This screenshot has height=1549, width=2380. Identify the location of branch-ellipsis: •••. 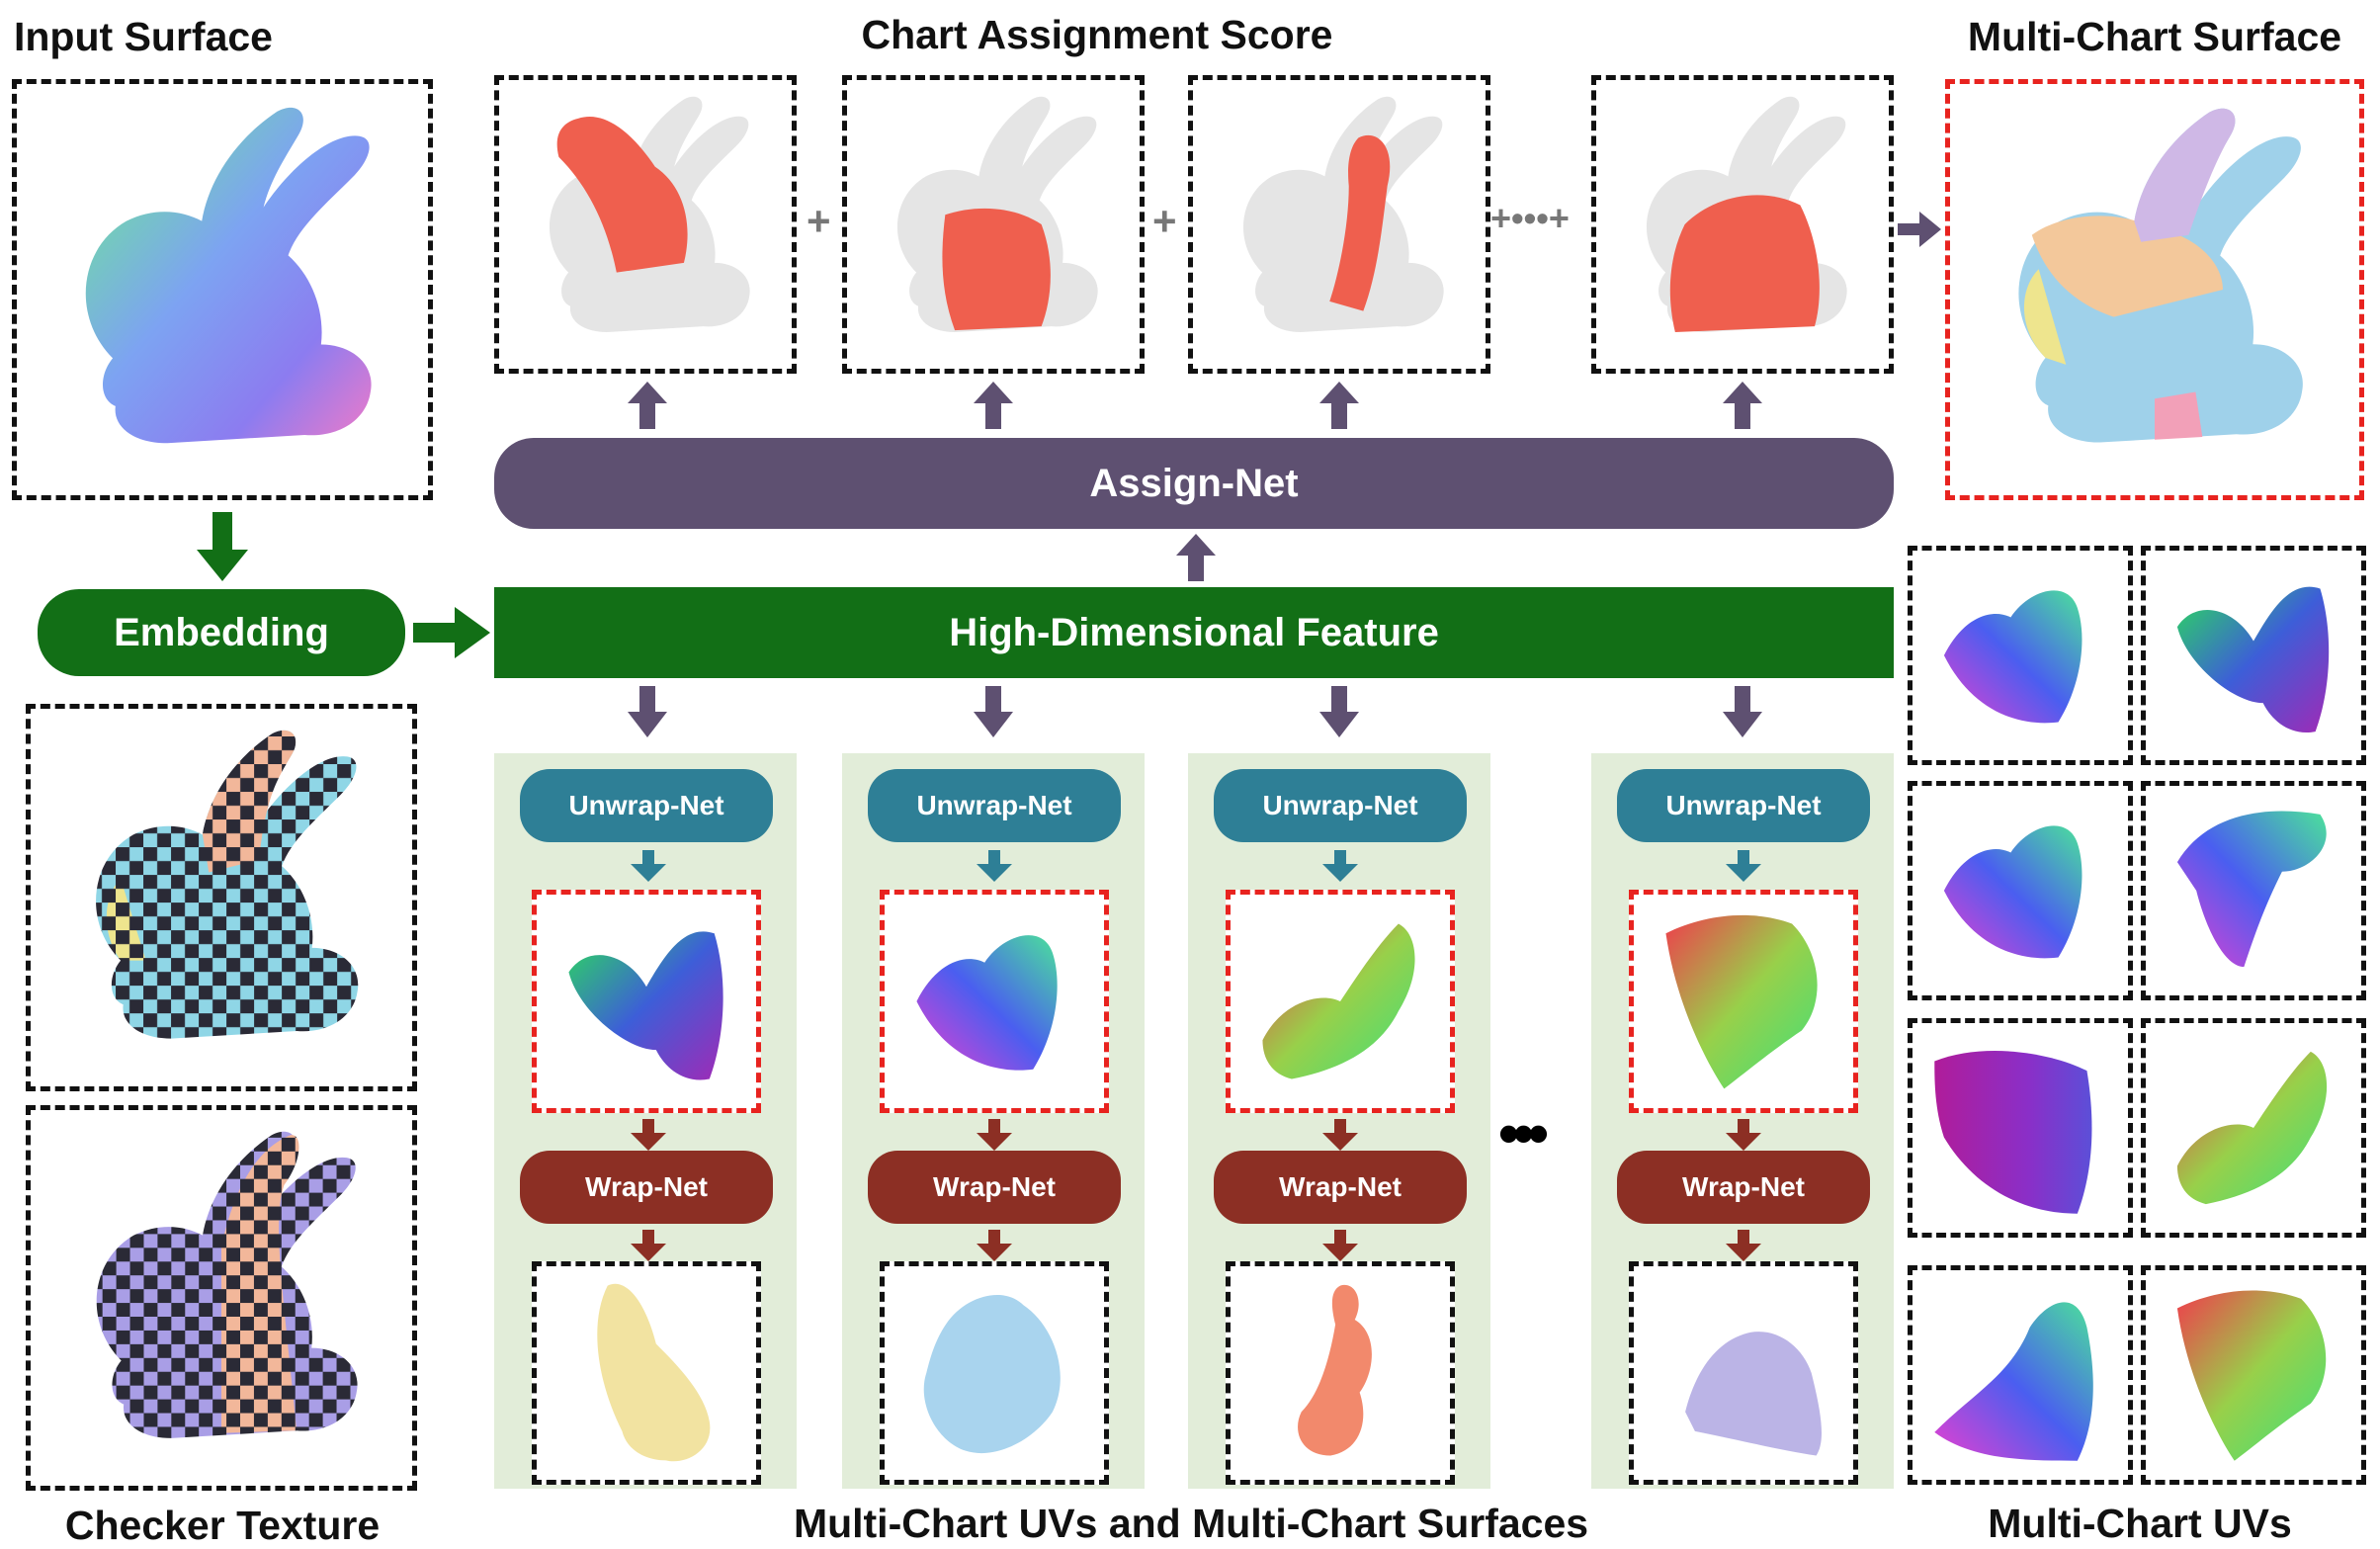
(1523, 1133).